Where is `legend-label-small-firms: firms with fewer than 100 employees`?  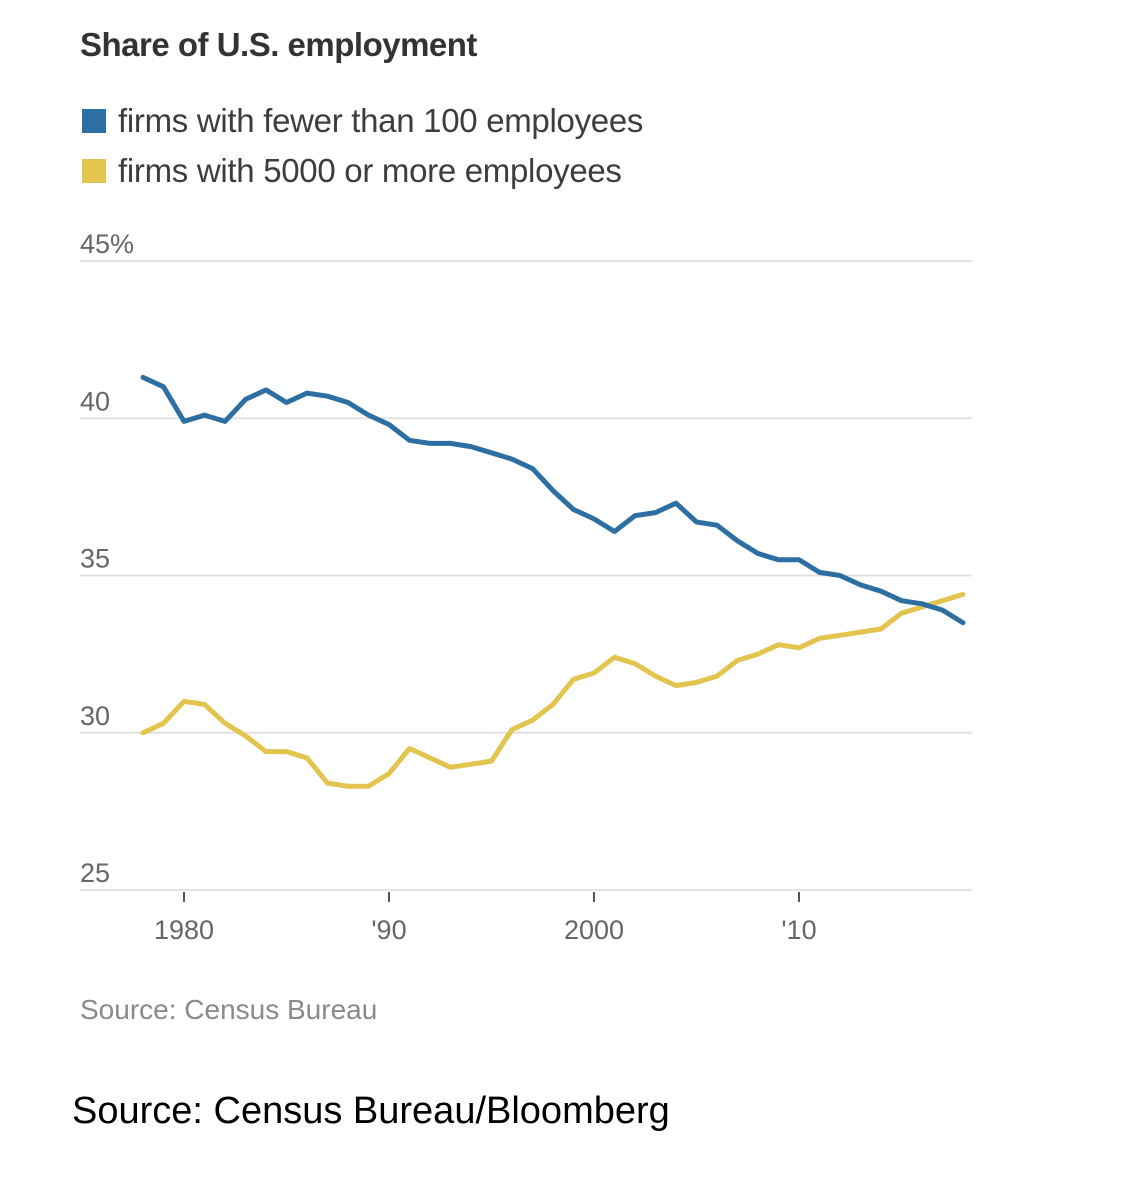 legend-label-small-firms: firms with fewer than 100 employees is located at coordinates (381, 120).